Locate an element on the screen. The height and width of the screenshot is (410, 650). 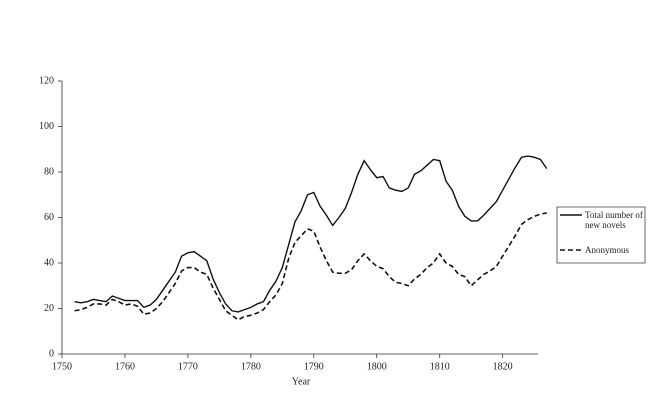
x-tick-label: 1810 is located at coordinates (440, 366).